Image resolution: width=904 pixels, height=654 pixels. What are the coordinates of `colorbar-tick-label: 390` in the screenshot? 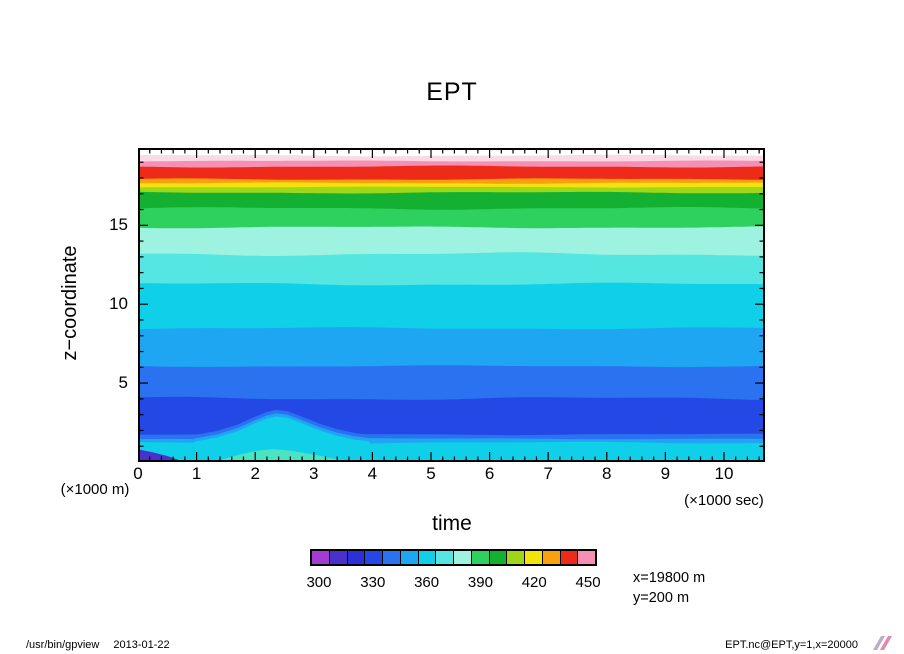 It's located at (480, 582).